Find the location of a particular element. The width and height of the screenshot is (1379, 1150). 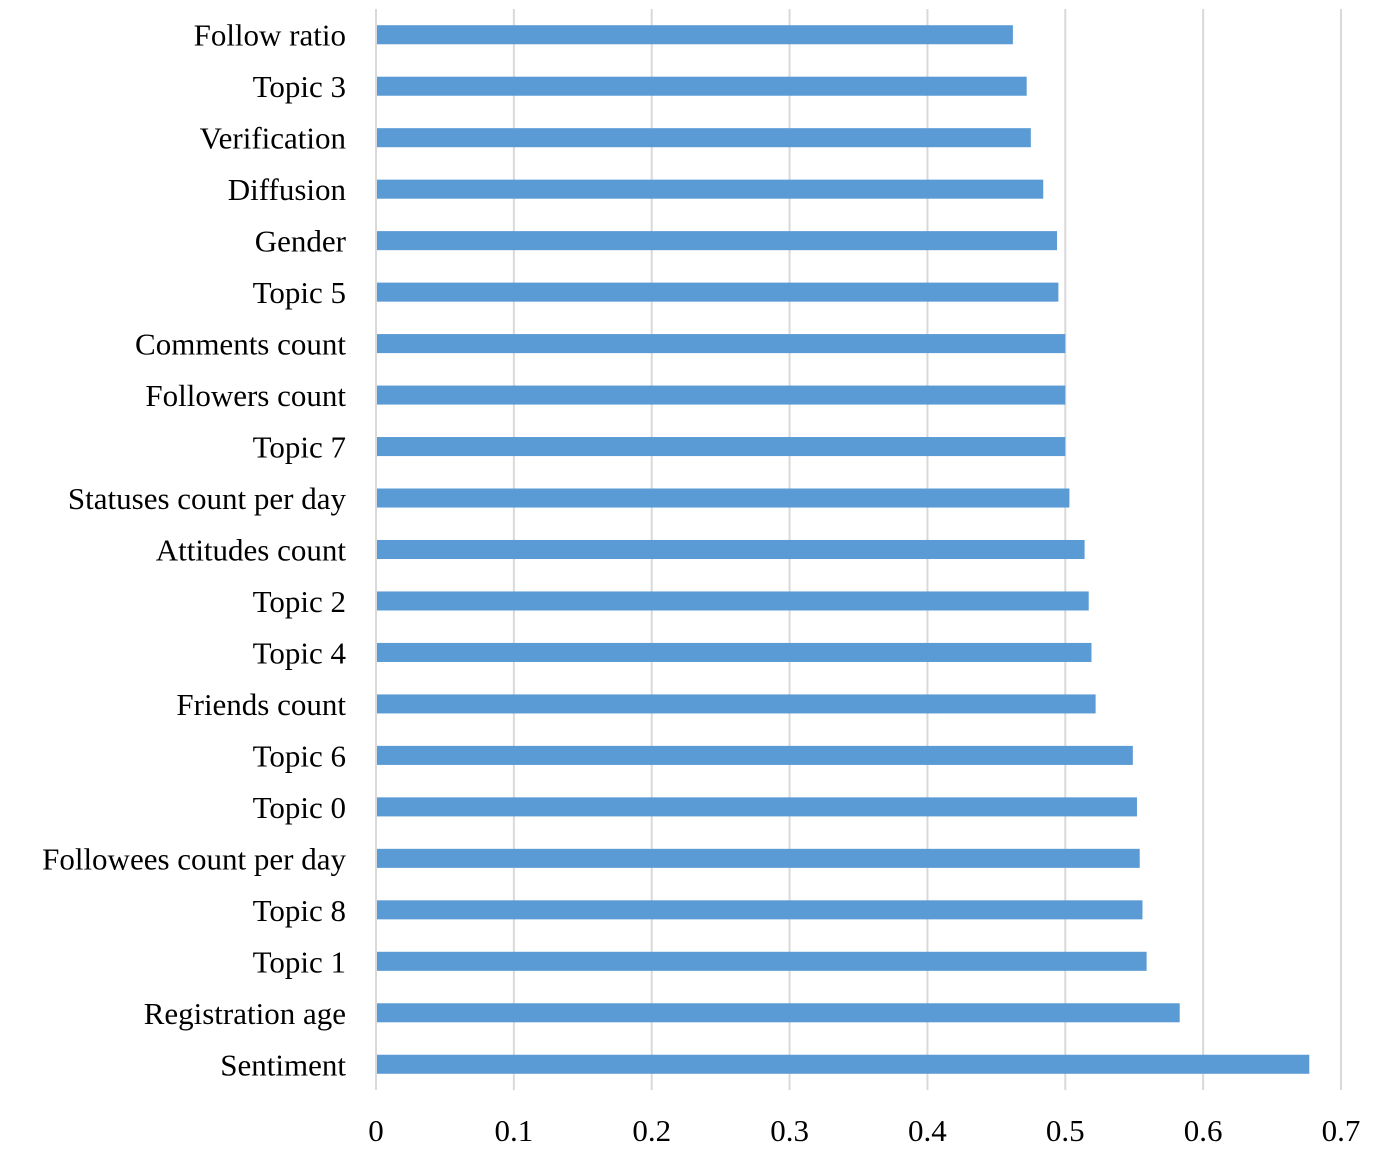

category-label: Diffusion is located at coordinates (287, 189).